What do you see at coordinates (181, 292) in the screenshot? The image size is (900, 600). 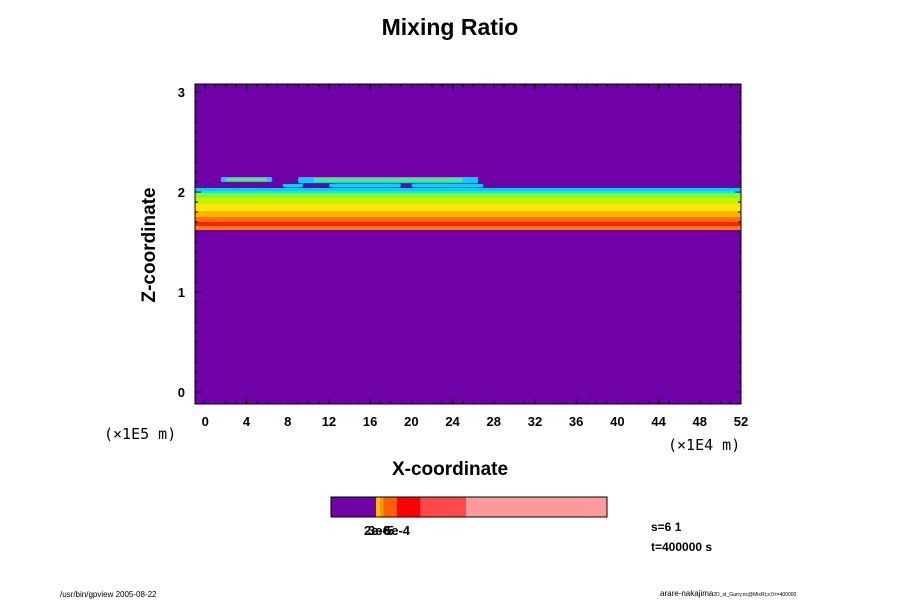 I see `y-tick-label-1: 1` at bounding box center [181, 292].